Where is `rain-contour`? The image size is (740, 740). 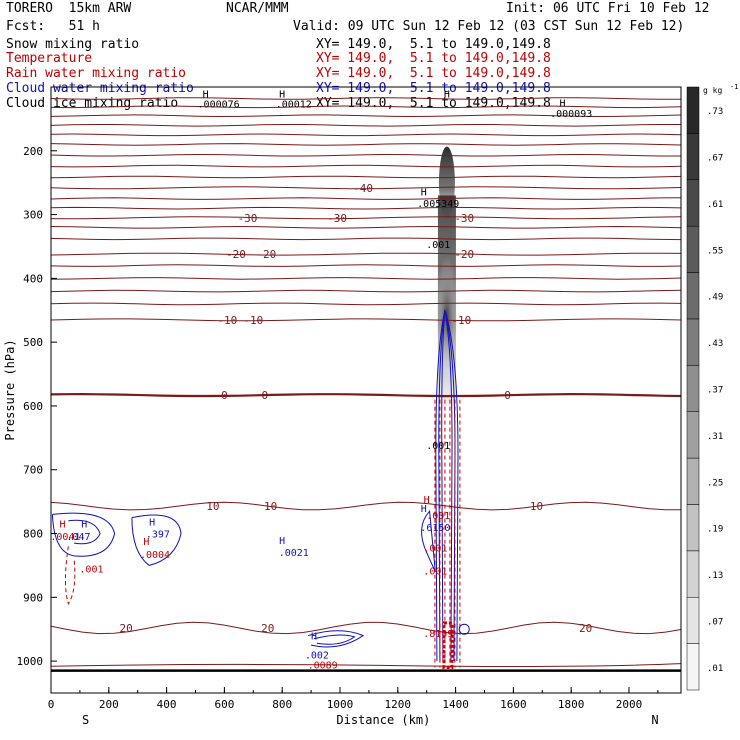 rain-contour is located at coordinates (70, 575).